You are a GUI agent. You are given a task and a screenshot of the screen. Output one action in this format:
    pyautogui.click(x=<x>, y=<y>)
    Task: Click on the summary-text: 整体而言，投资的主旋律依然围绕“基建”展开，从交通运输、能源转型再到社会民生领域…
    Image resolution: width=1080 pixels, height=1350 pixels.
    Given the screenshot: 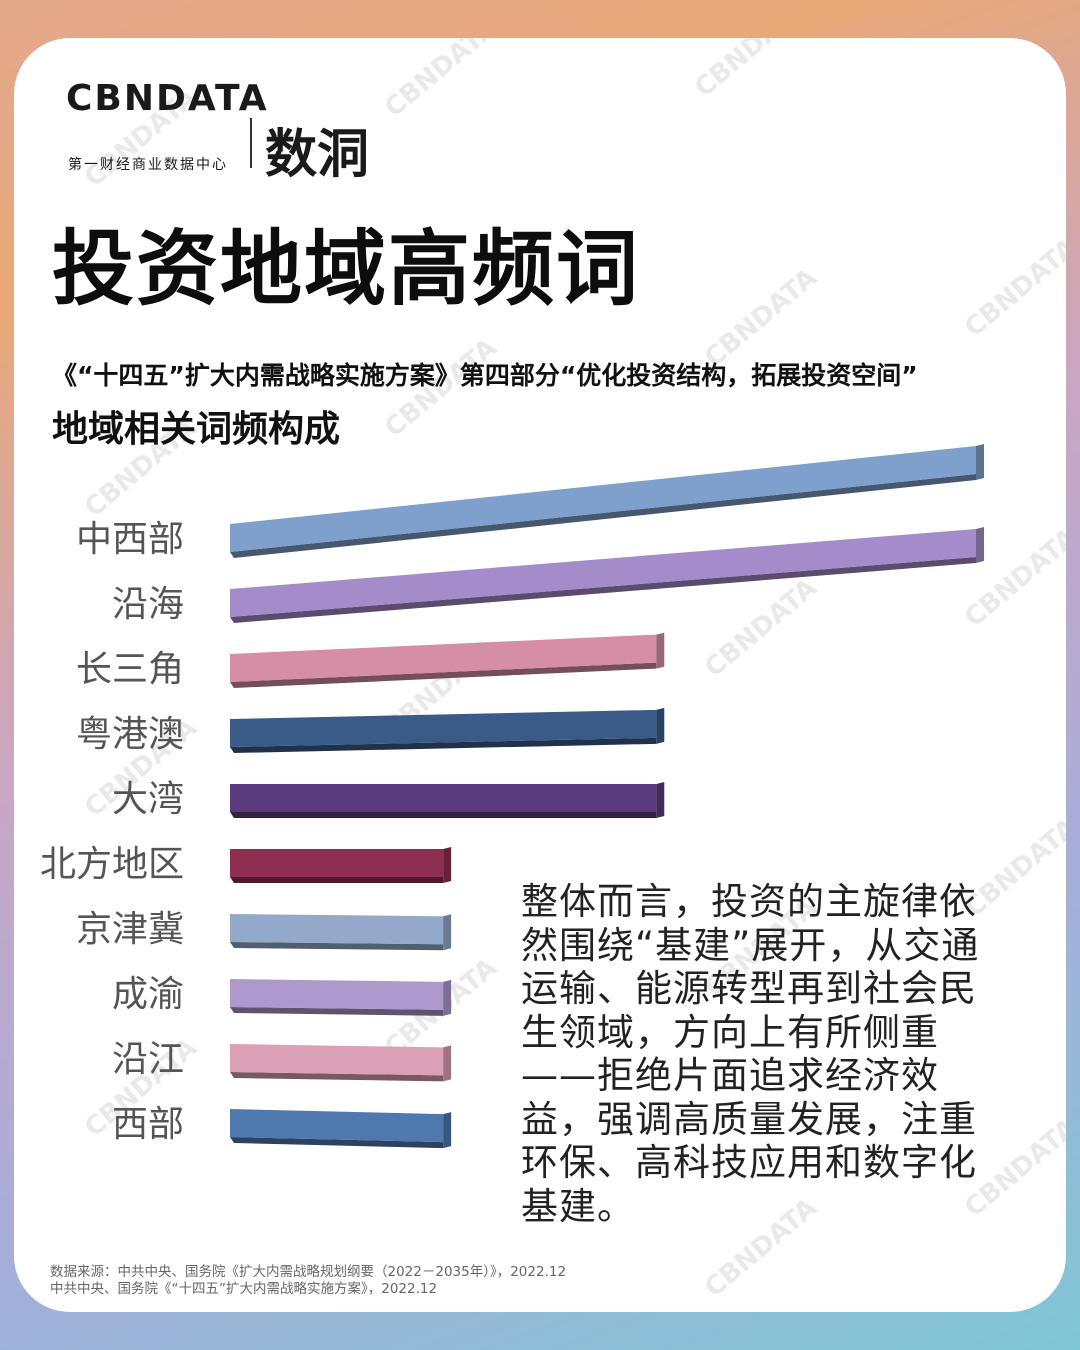 What is the action you would take?
    pyautogui.click(x=750, y=1054)
    